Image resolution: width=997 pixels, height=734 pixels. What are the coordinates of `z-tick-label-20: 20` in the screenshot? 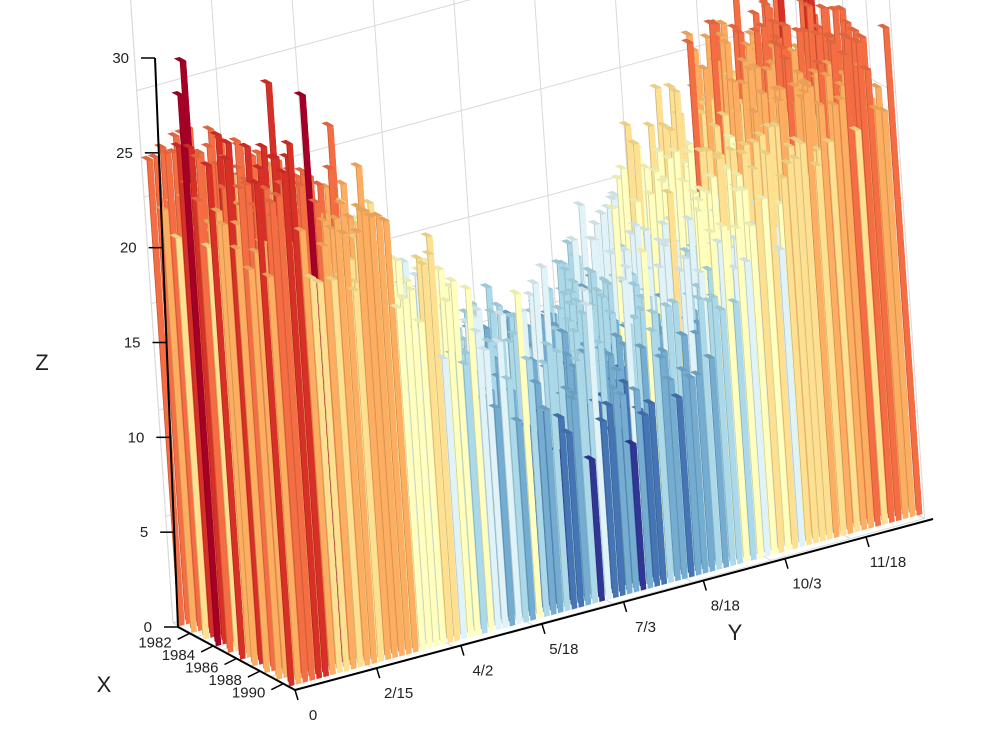 It's located at (128, 248).